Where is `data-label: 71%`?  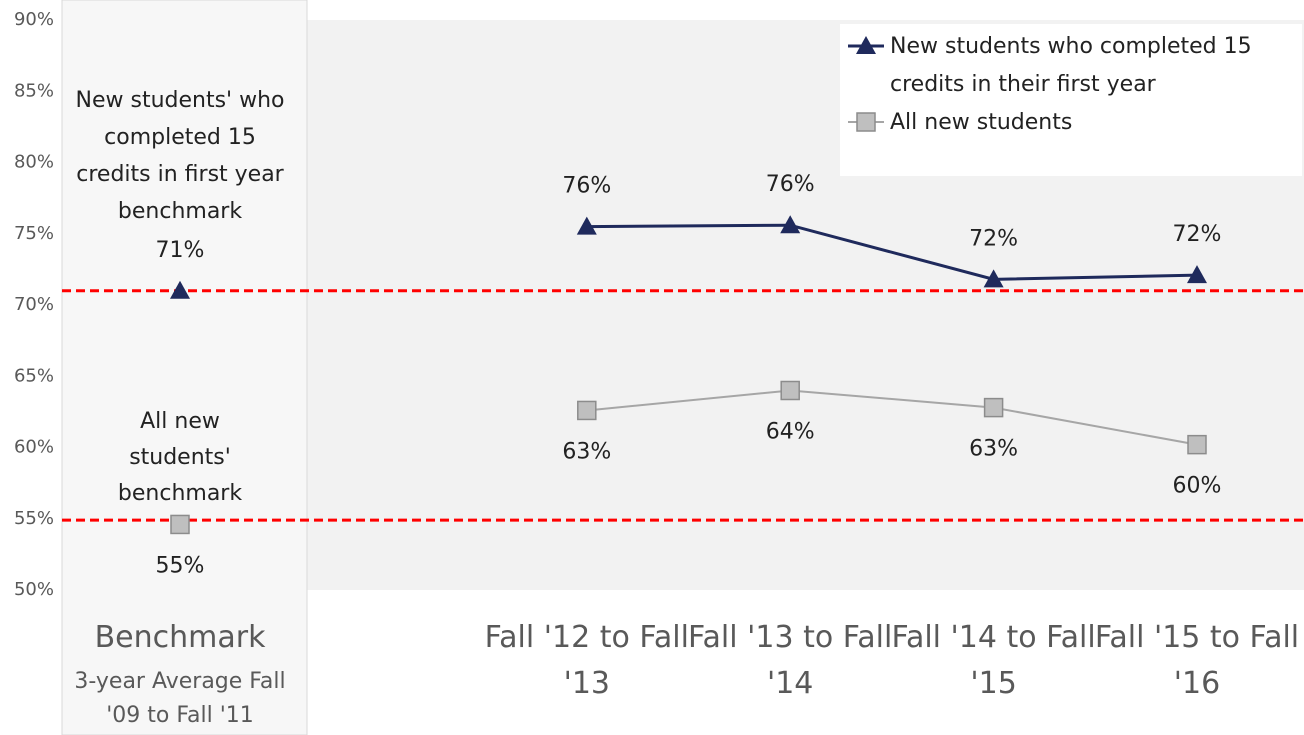 data-label: 71% is located at coordinates (180, 250).